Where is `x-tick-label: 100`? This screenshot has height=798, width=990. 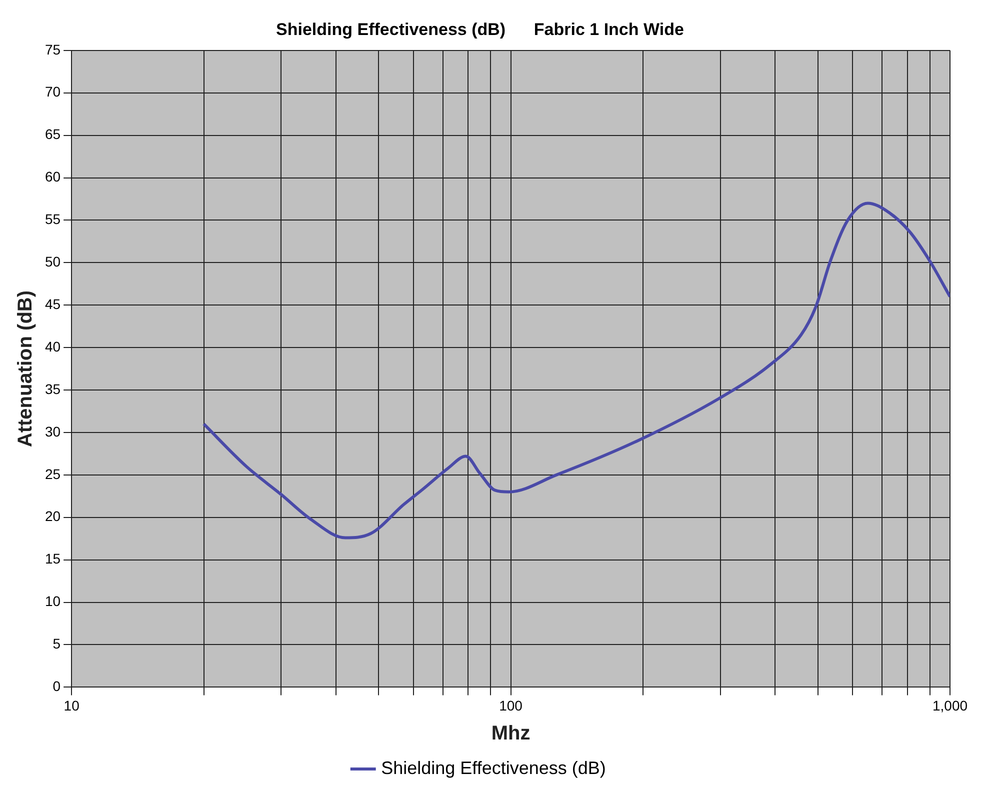
x-tick-label: 100 is located at coordinates (511, 705).